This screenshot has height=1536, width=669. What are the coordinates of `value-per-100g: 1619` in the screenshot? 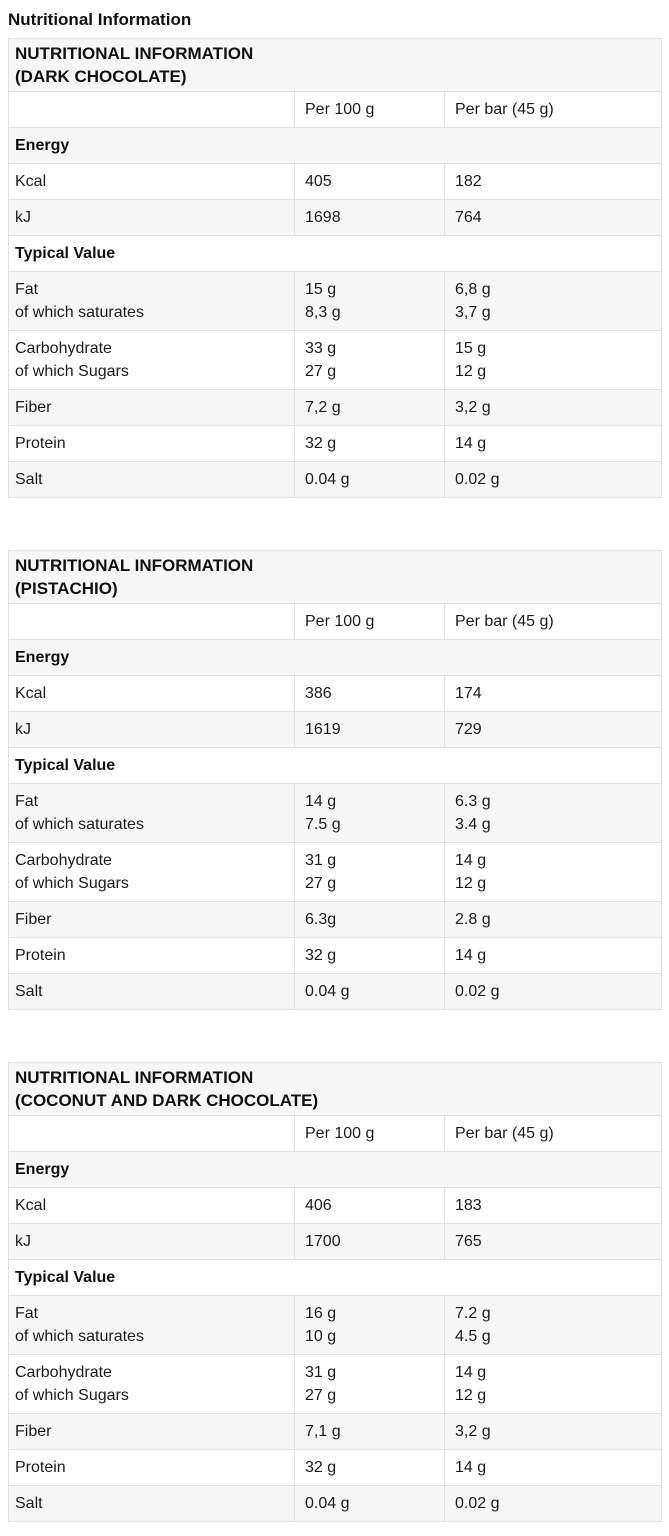 It's located at (369, 729).